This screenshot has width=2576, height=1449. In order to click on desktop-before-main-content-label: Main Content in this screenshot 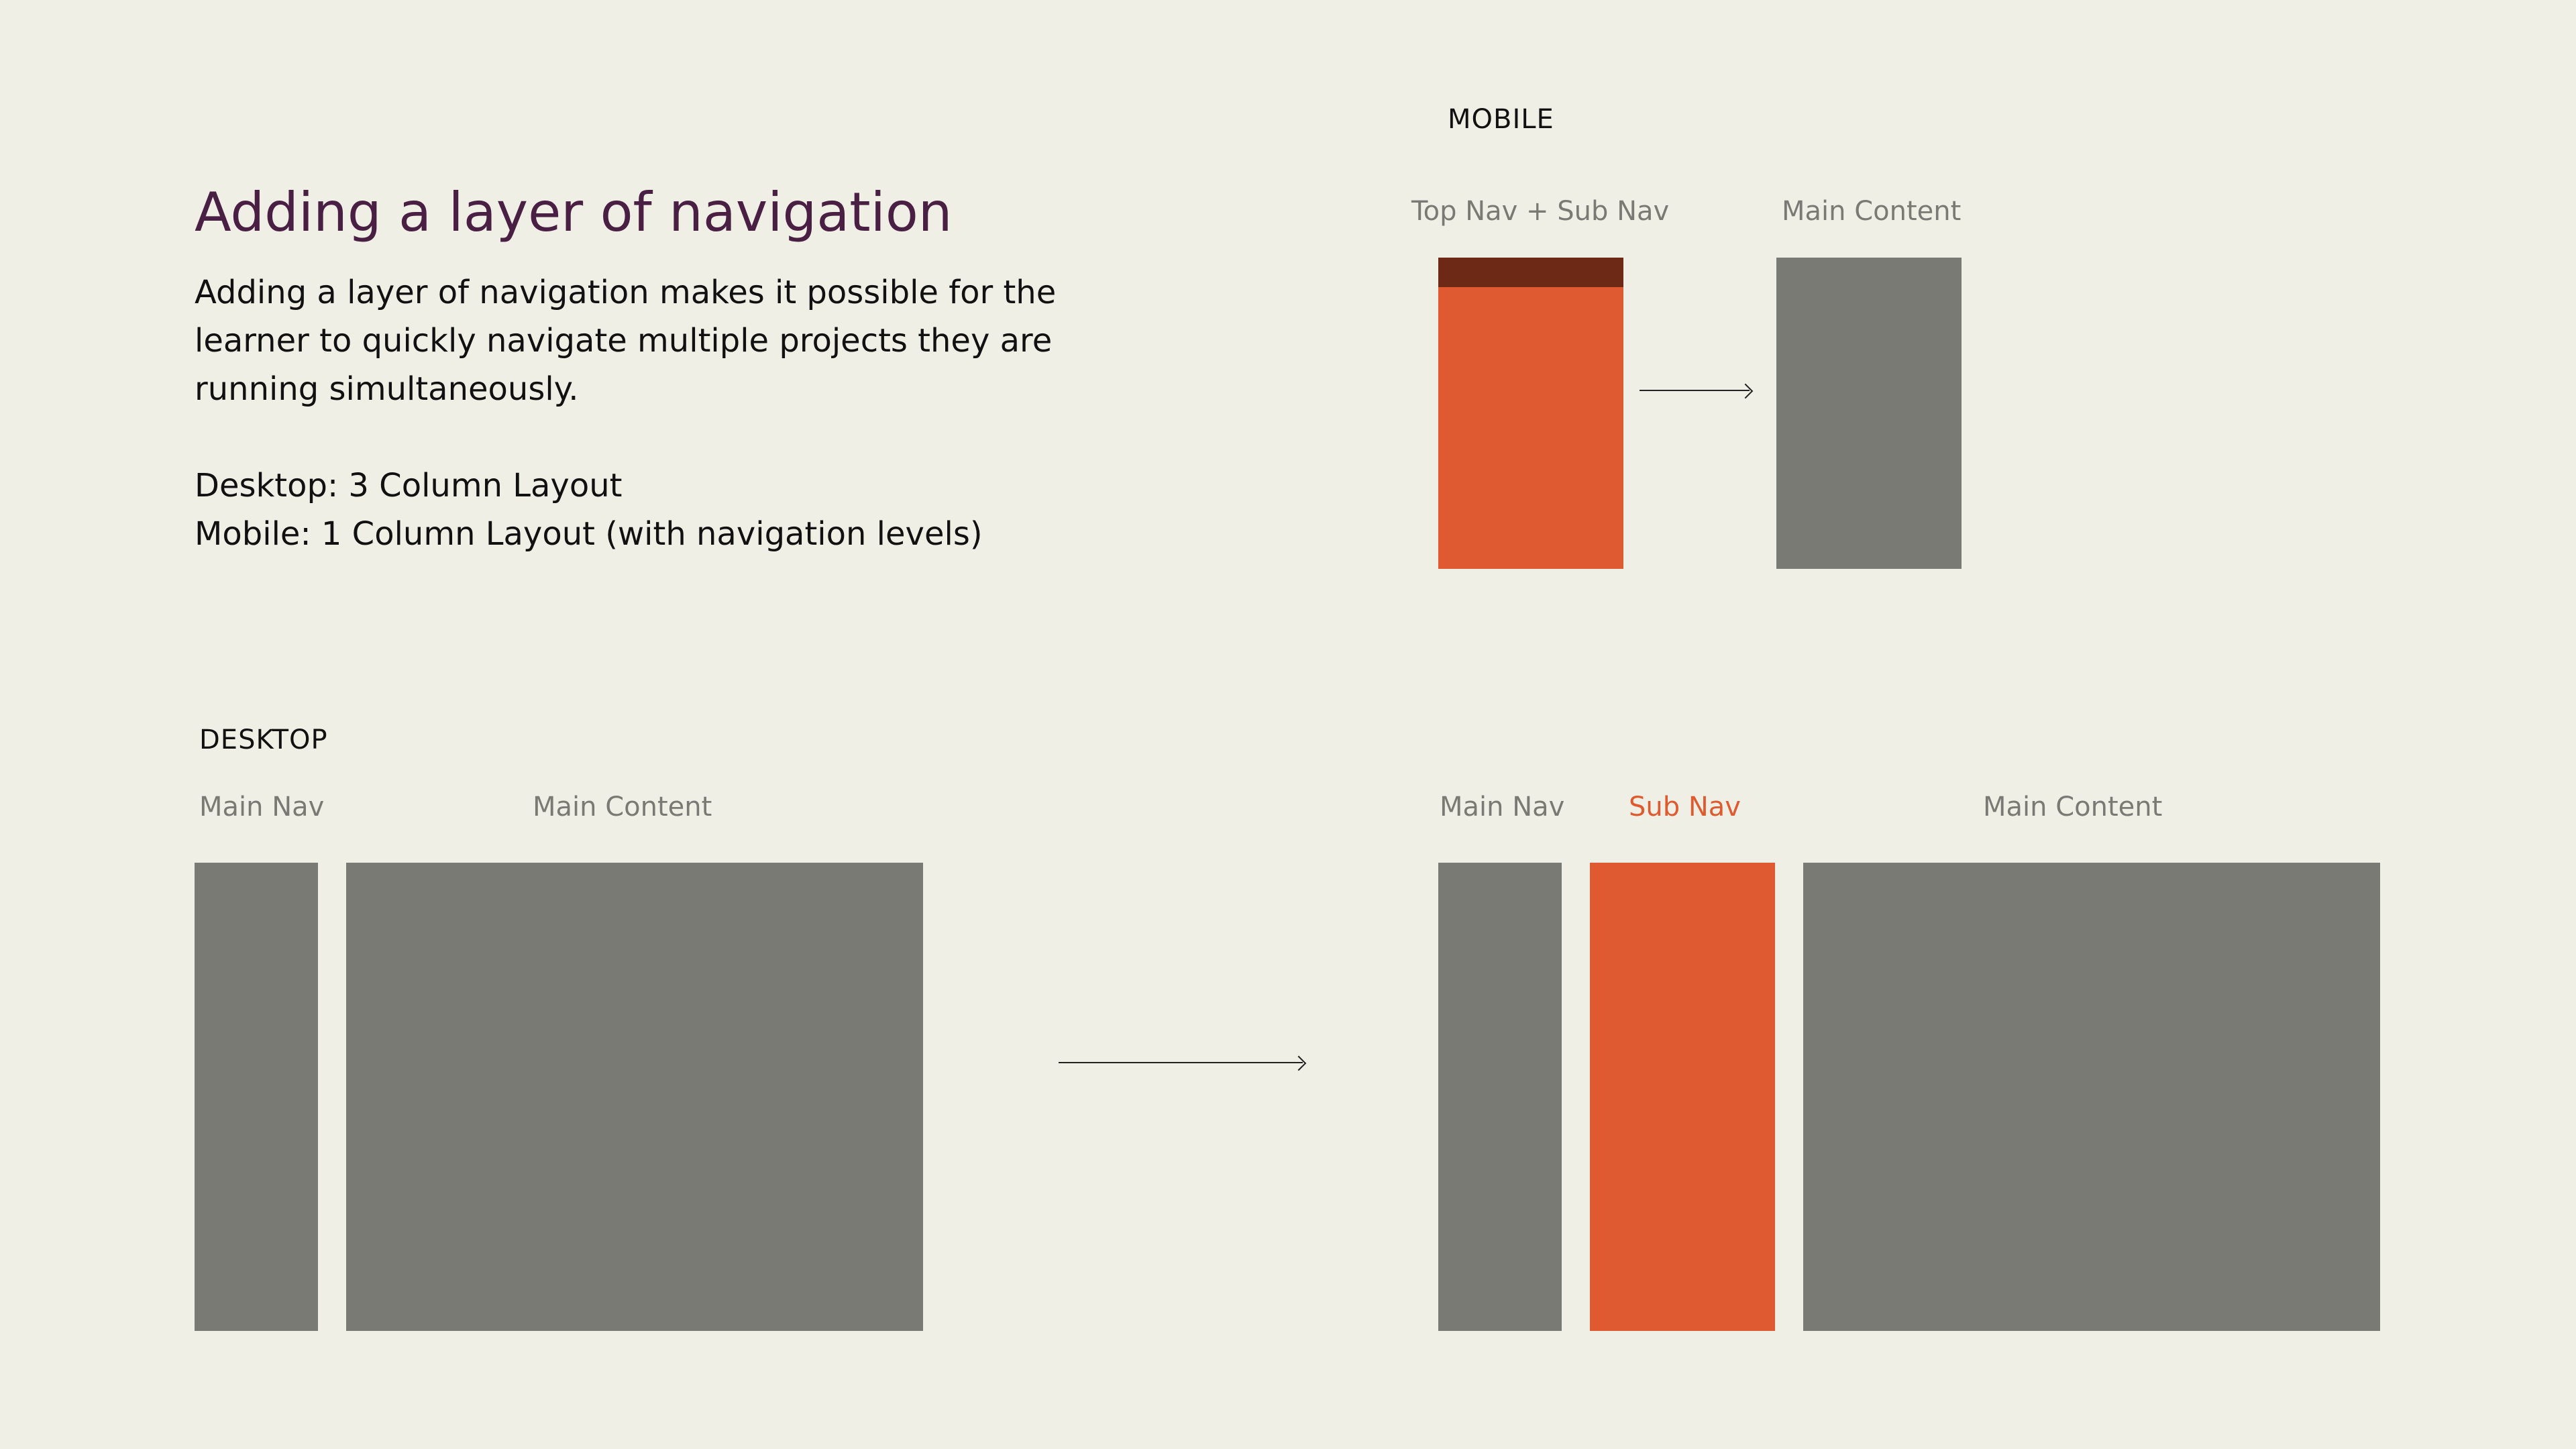, I will do `click(622, 807)`.